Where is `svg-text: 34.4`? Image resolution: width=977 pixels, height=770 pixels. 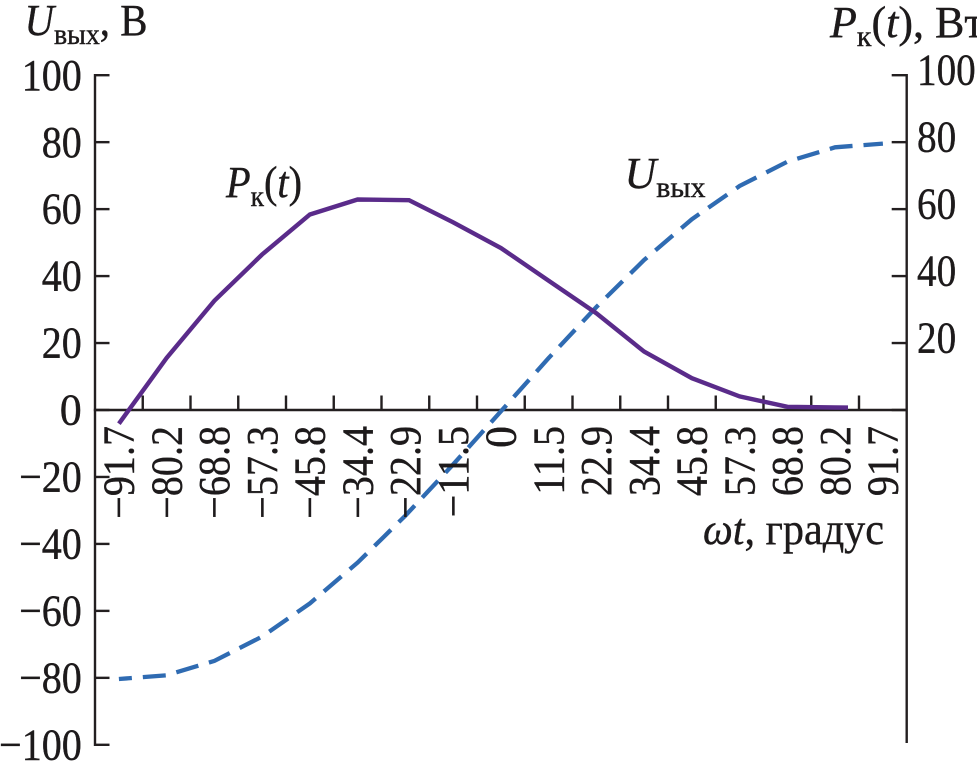 svg-text: 34.4 is located at coordinates (644, 461).